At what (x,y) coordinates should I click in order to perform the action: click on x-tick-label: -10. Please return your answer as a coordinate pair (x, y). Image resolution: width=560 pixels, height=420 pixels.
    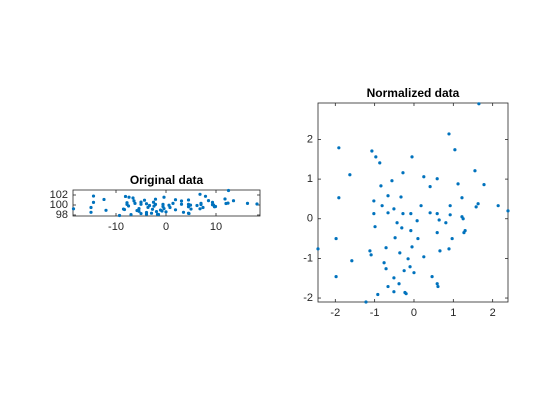
    Looking at the image, I should click on (116, 227).